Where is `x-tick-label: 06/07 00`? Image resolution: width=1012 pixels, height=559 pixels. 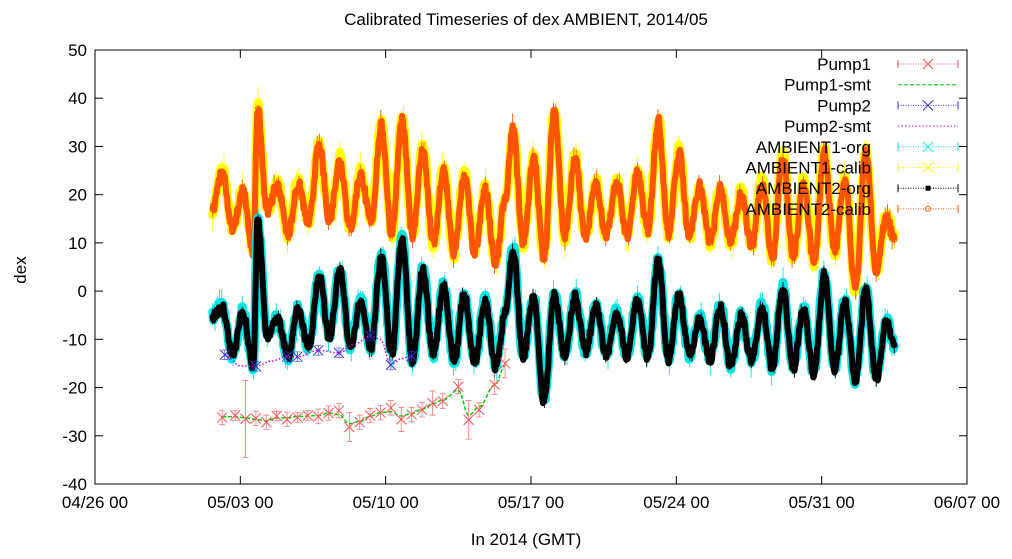
x-tick-label: 06/07 00 is located at coordinates (967, 502).